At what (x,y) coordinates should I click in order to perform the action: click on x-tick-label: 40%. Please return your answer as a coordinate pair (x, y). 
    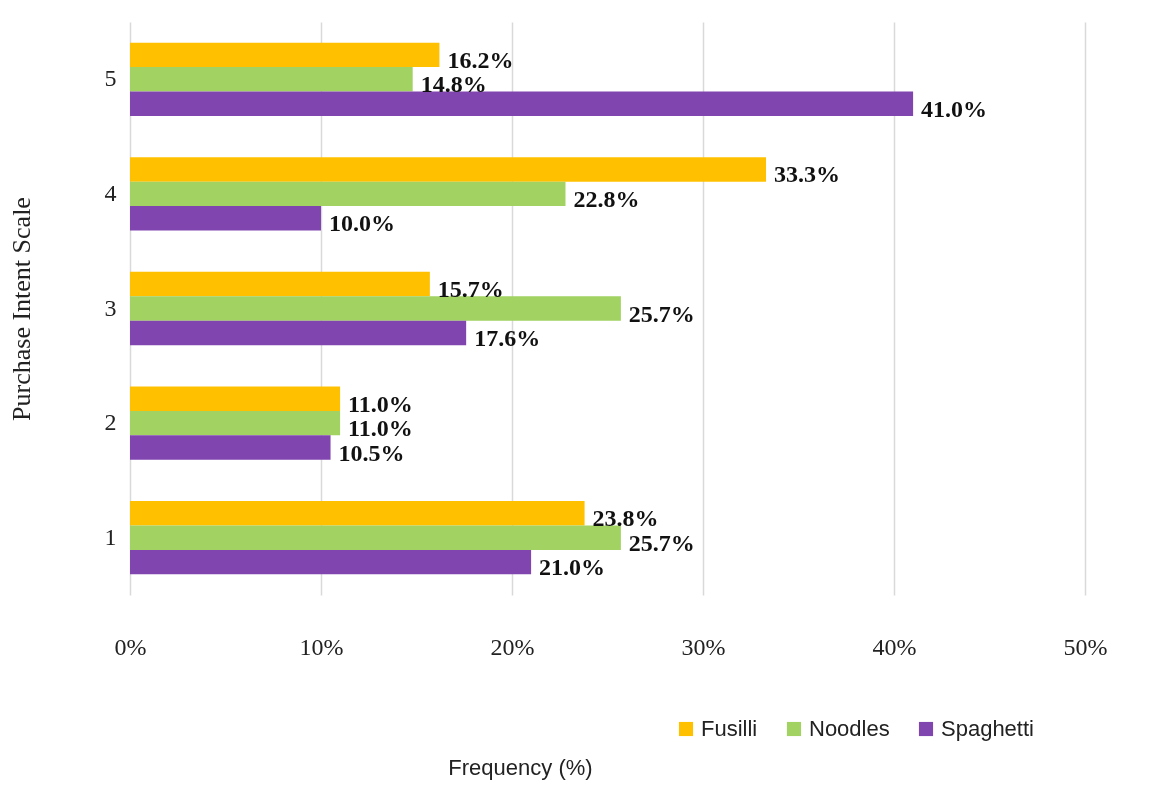
    Looking at the image, I should click on (894, 646).